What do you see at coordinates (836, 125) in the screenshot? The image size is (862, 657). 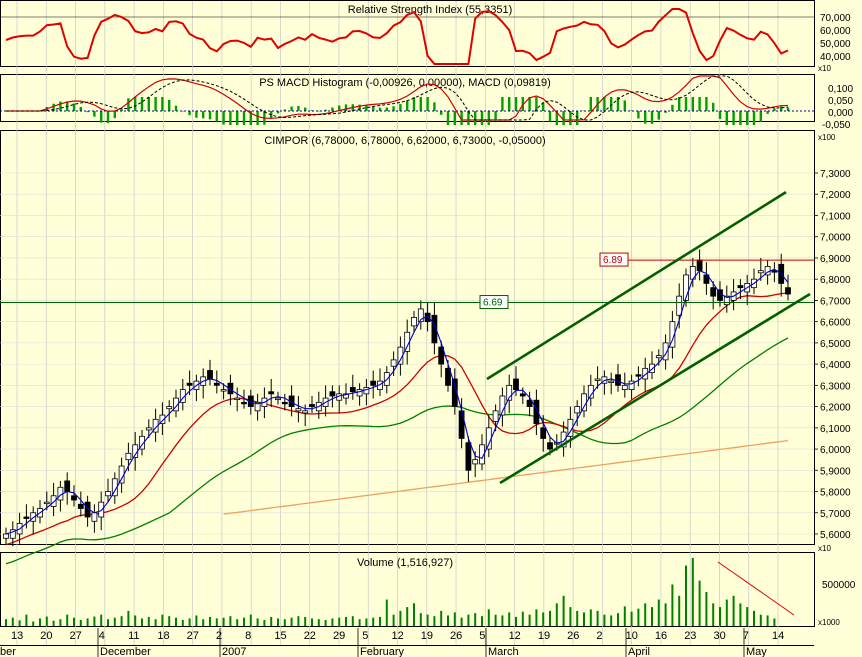 I see `macd-tick-neg0050: -0,050` at bounding box center [836, 125].